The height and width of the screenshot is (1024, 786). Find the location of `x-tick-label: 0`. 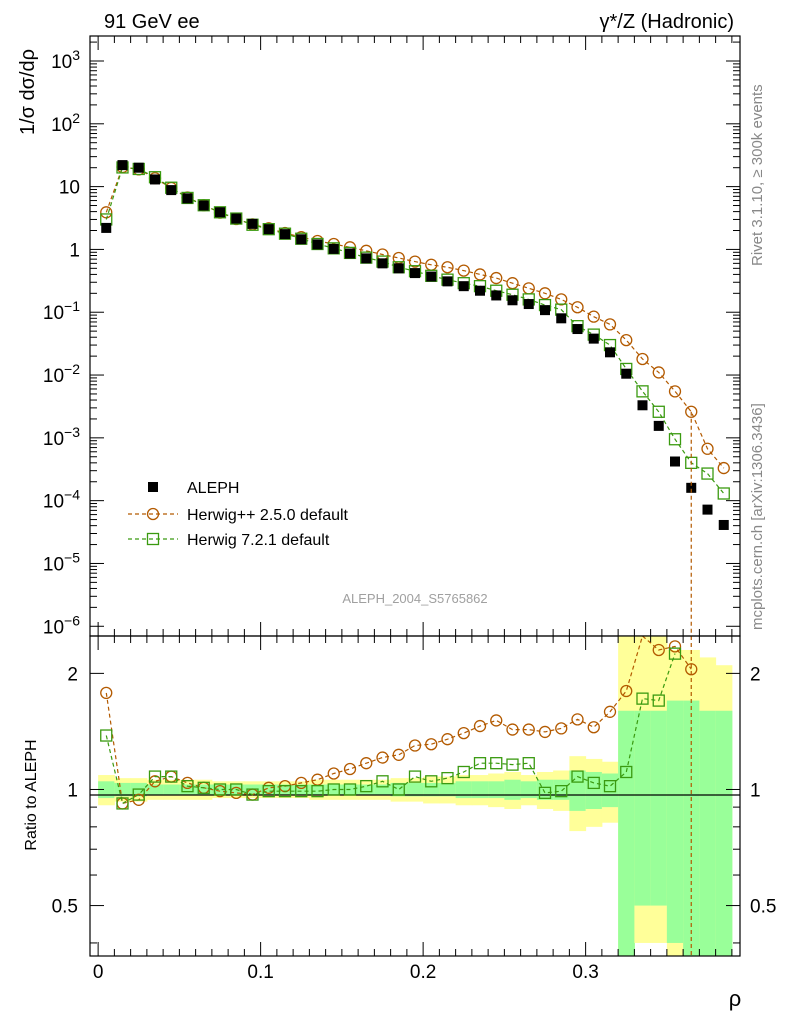

x-tick-label: 0 is located at coordinates (98, 972).